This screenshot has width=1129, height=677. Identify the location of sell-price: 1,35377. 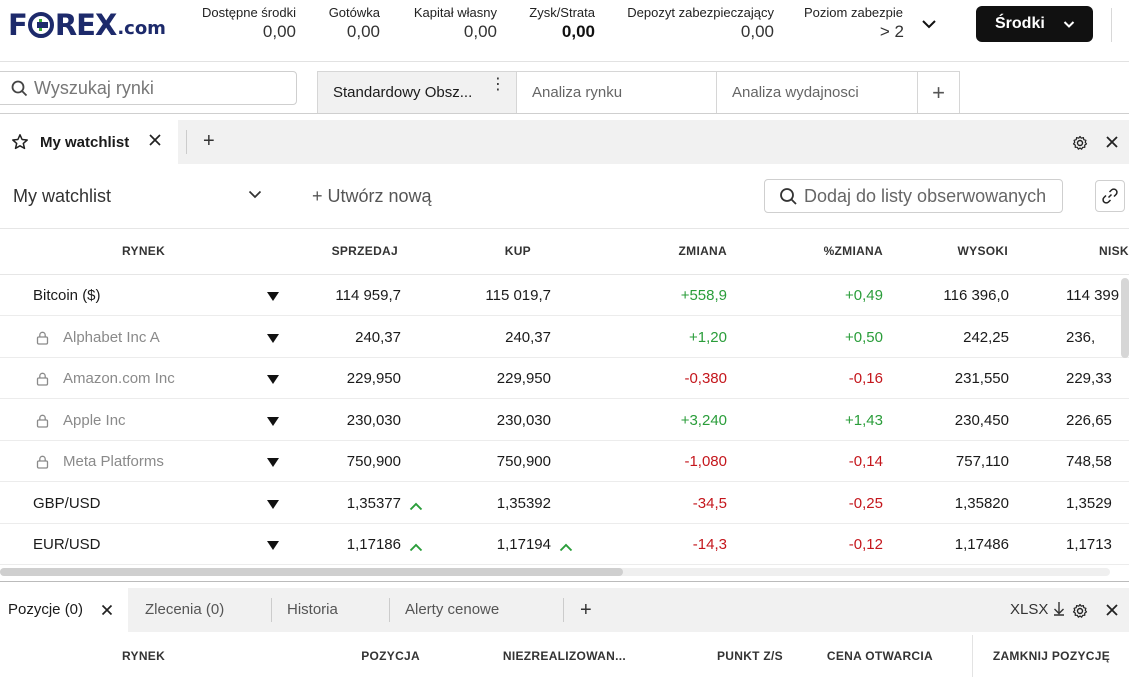
(373, 503).